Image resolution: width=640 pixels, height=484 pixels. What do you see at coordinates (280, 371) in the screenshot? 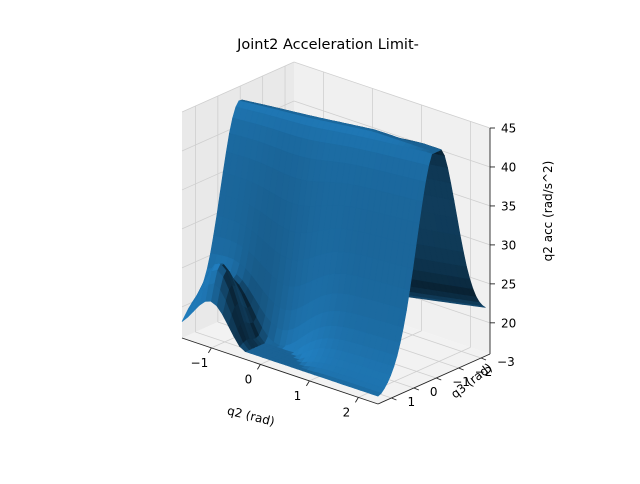
I see `x-axis-line` at bounding box center [280, 371].